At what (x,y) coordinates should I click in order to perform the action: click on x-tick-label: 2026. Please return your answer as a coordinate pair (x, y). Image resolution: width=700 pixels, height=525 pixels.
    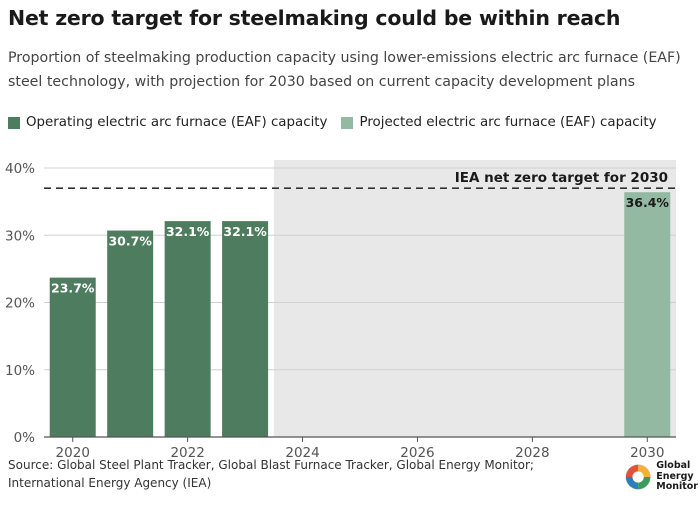
    Looking at the image, I should click on (417, 453).